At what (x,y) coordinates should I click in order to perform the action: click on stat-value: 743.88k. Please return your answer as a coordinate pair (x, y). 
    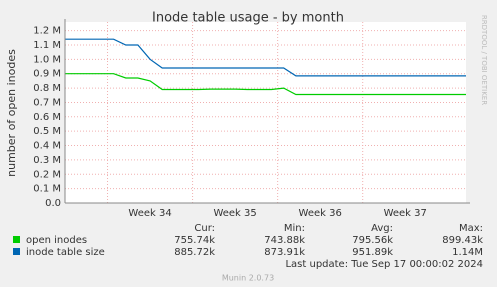
    Looking at the image, I should click on (284, 240).